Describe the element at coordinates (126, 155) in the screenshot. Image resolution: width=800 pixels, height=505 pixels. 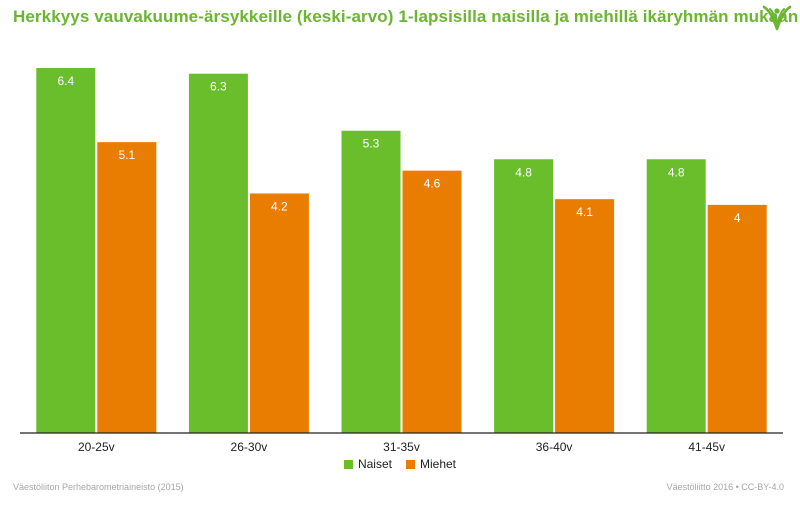
I see `data-label-miehet-20-25v: 5.1` at that location.